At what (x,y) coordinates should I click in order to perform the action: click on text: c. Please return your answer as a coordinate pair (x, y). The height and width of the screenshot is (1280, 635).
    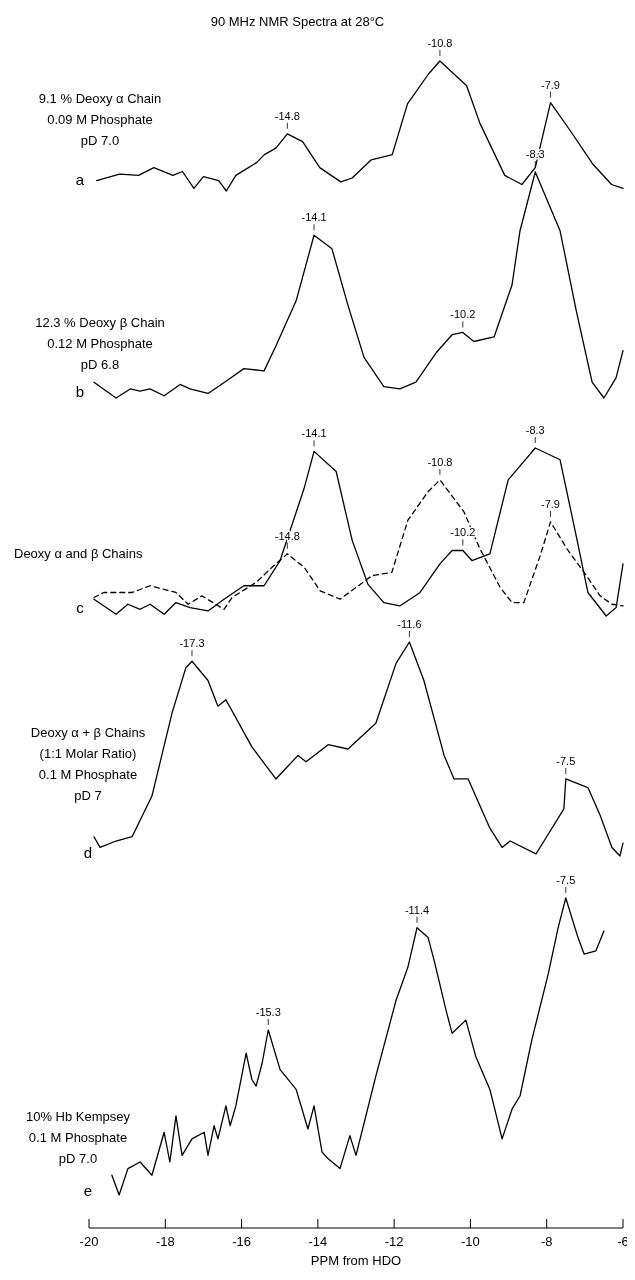
    Looking at the image, I should click on (80, 607).